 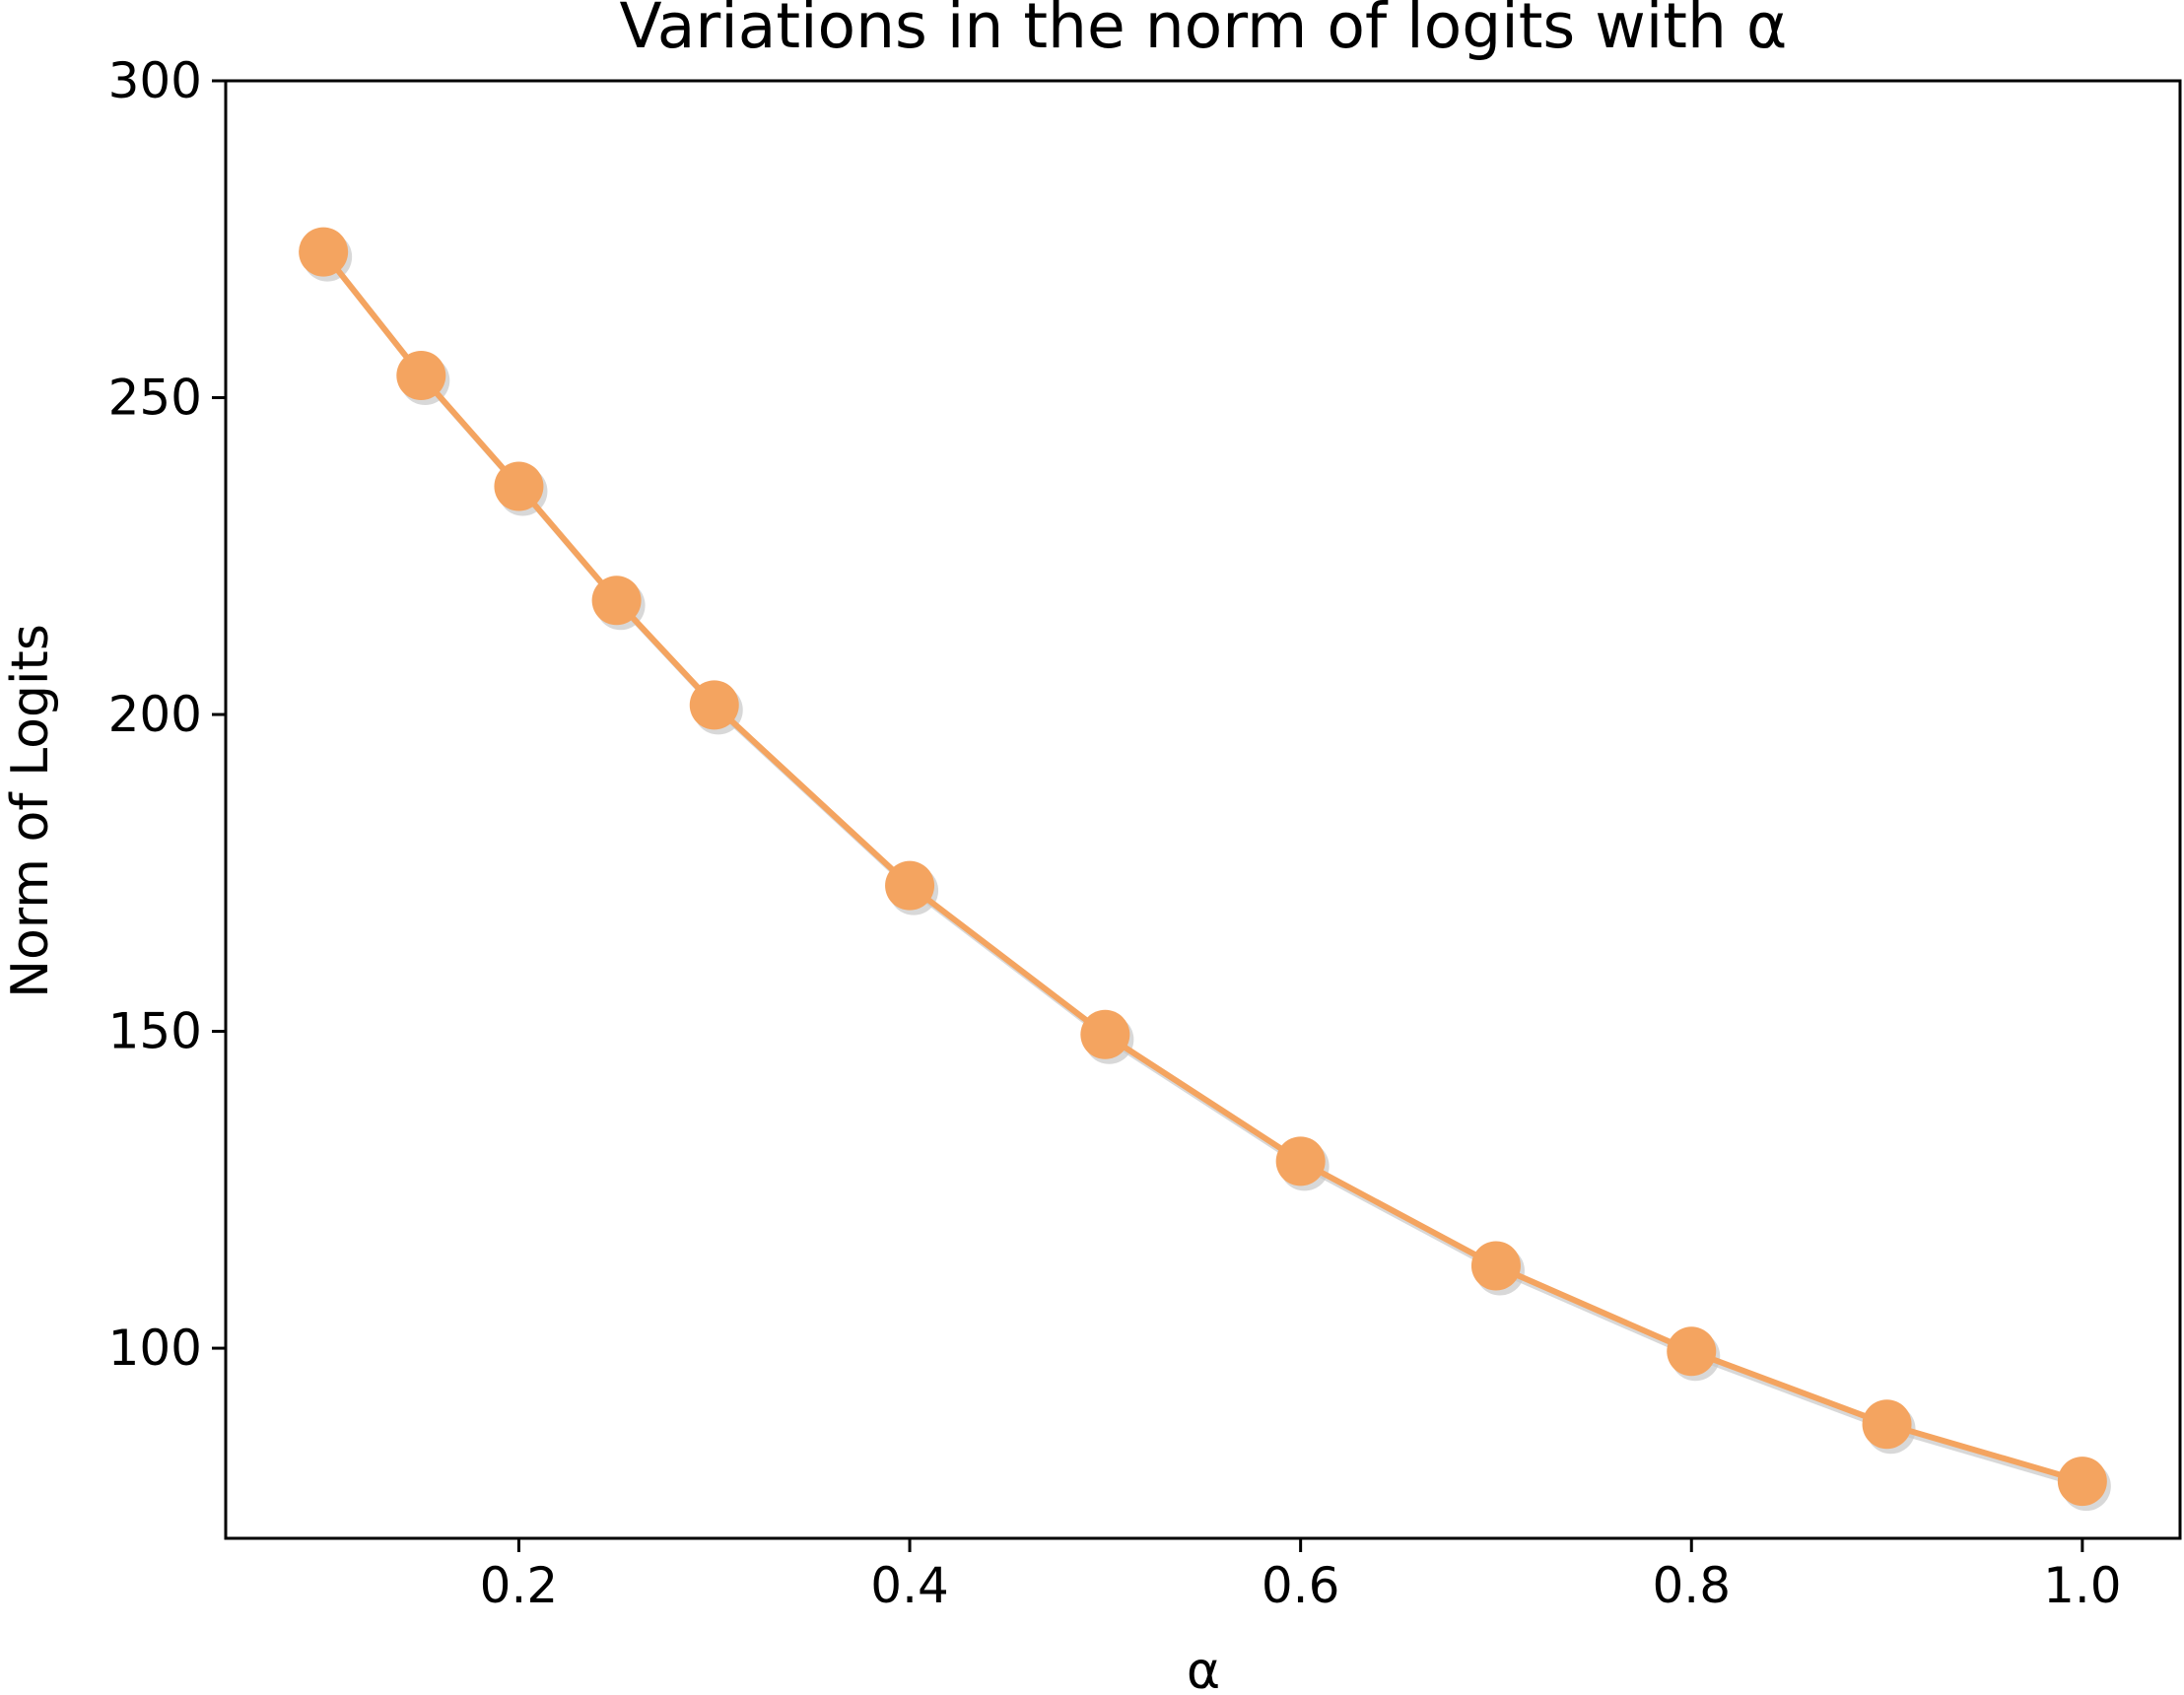 I want to click on y-axis-label: Norm of Logits, so click(x=30, y=811).